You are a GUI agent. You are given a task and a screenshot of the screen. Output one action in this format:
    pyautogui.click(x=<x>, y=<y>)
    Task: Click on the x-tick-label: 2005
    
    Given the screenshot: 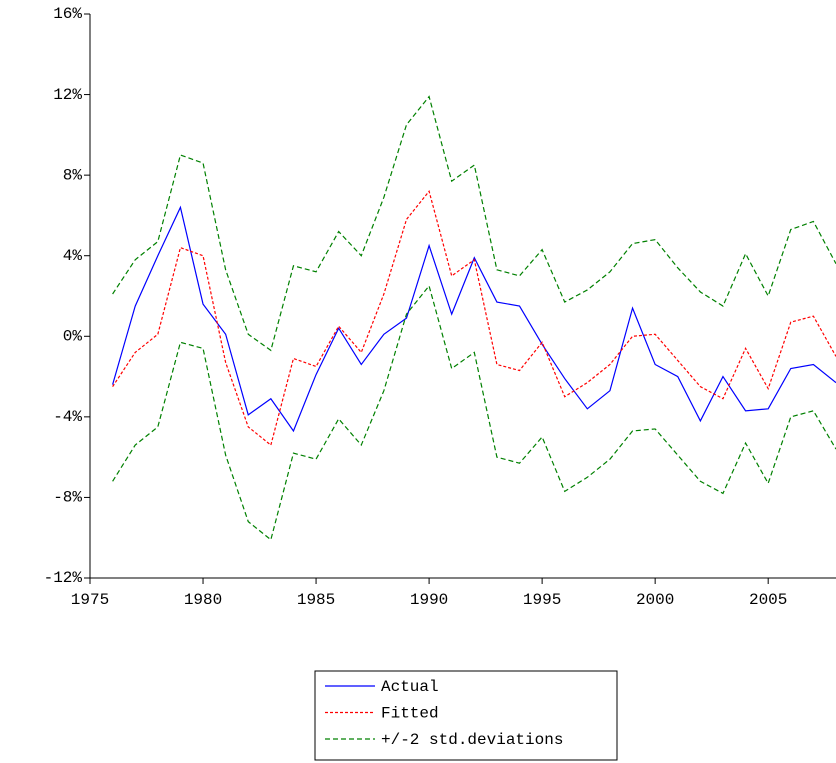 What is the action you would take?
    pyautogui.click(x=768, y=600)
    